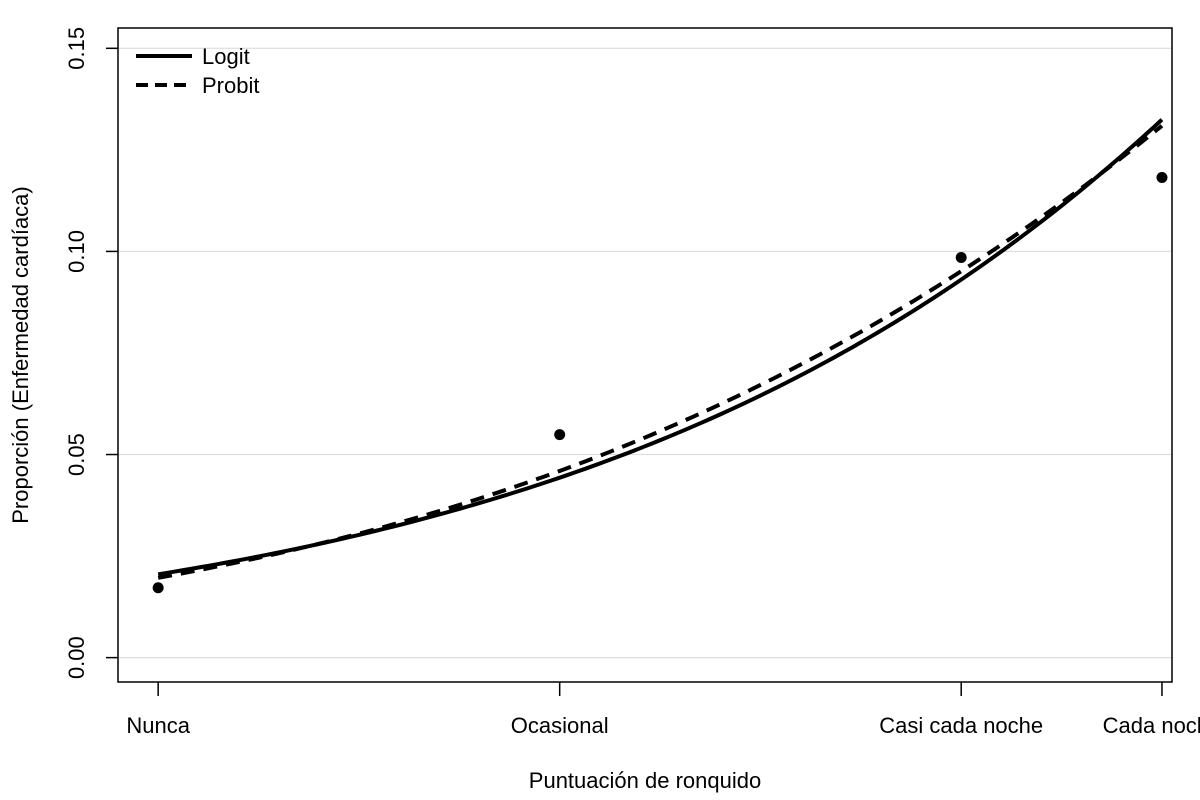 The height and width of the screenshot is (800, 1200). I want to click on x-tick-label: Cada noche, so click(1151, 725).